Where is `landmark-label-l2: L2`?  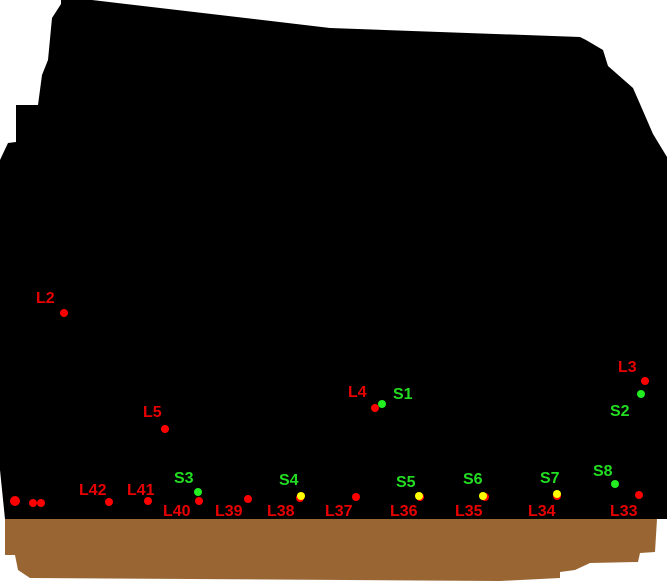
landmark-label-l2: L2 is located at coordinates (45, 298).